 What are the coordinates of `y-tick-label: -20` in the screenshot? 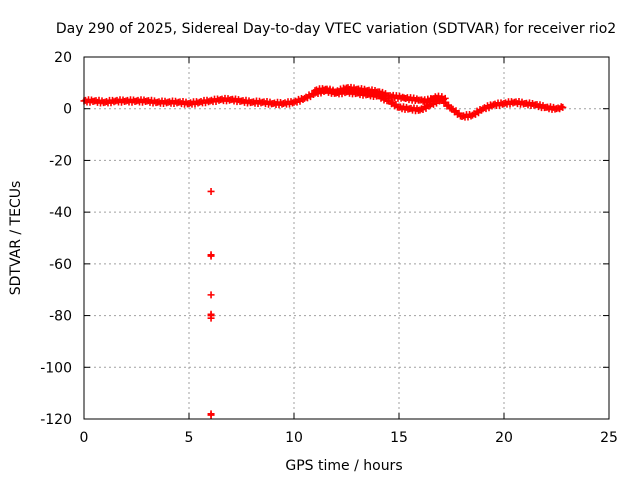 It's located at (60, 161).